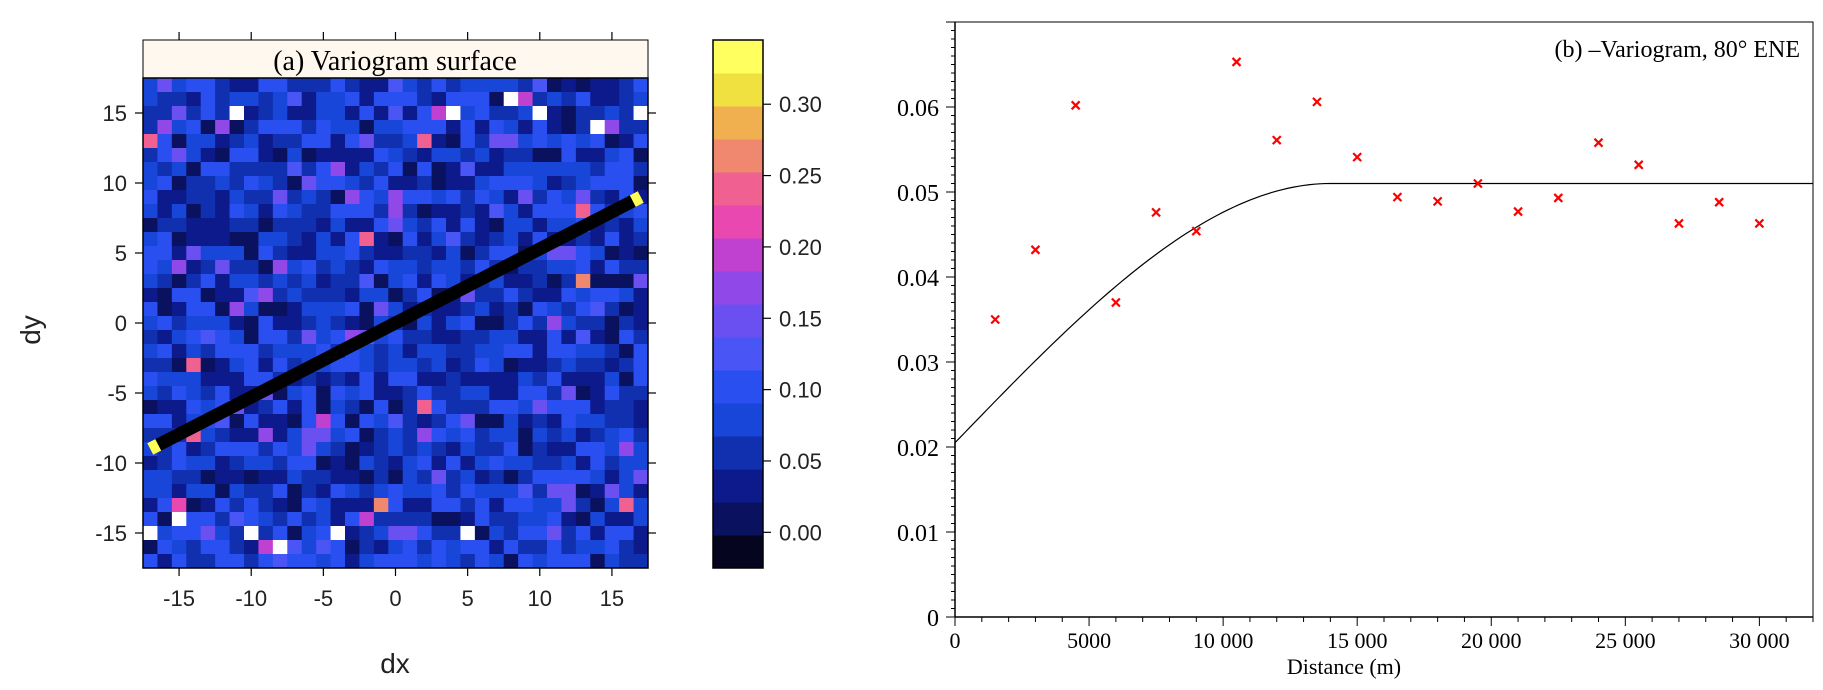  What do you see at coordinates (738, 387) in the screenshot?
I see `colorbar-level` at bounding box center [738, 387].